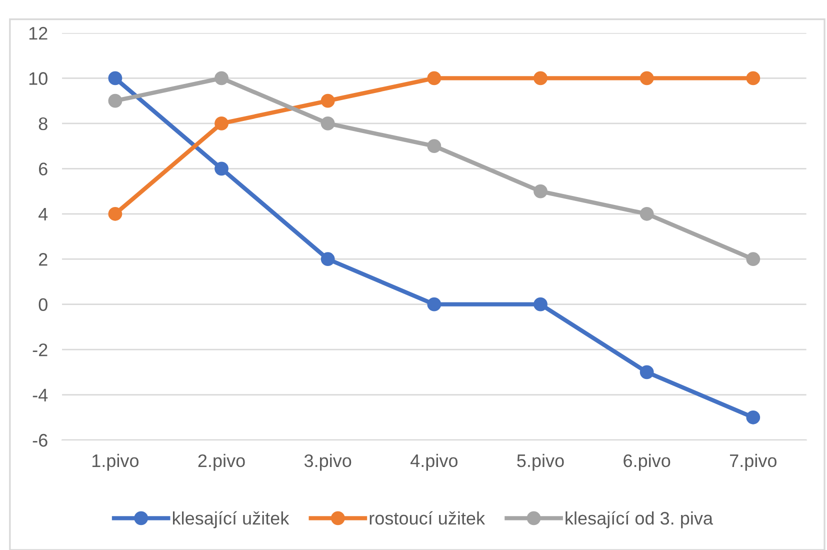 The height and width of the screenshot is (550, 827). Describe the element at coordinates (43, 259) in the screenshot. I see `y-tick-label: 2` at that location.